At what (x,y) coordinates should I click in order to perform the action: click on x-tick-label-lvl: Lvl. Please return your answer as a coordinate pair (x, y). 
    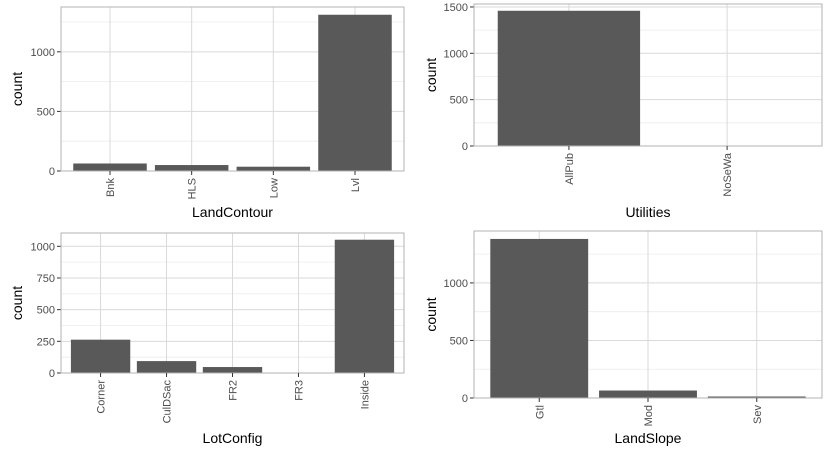
    Looking at the image, I should click on (356, 185).